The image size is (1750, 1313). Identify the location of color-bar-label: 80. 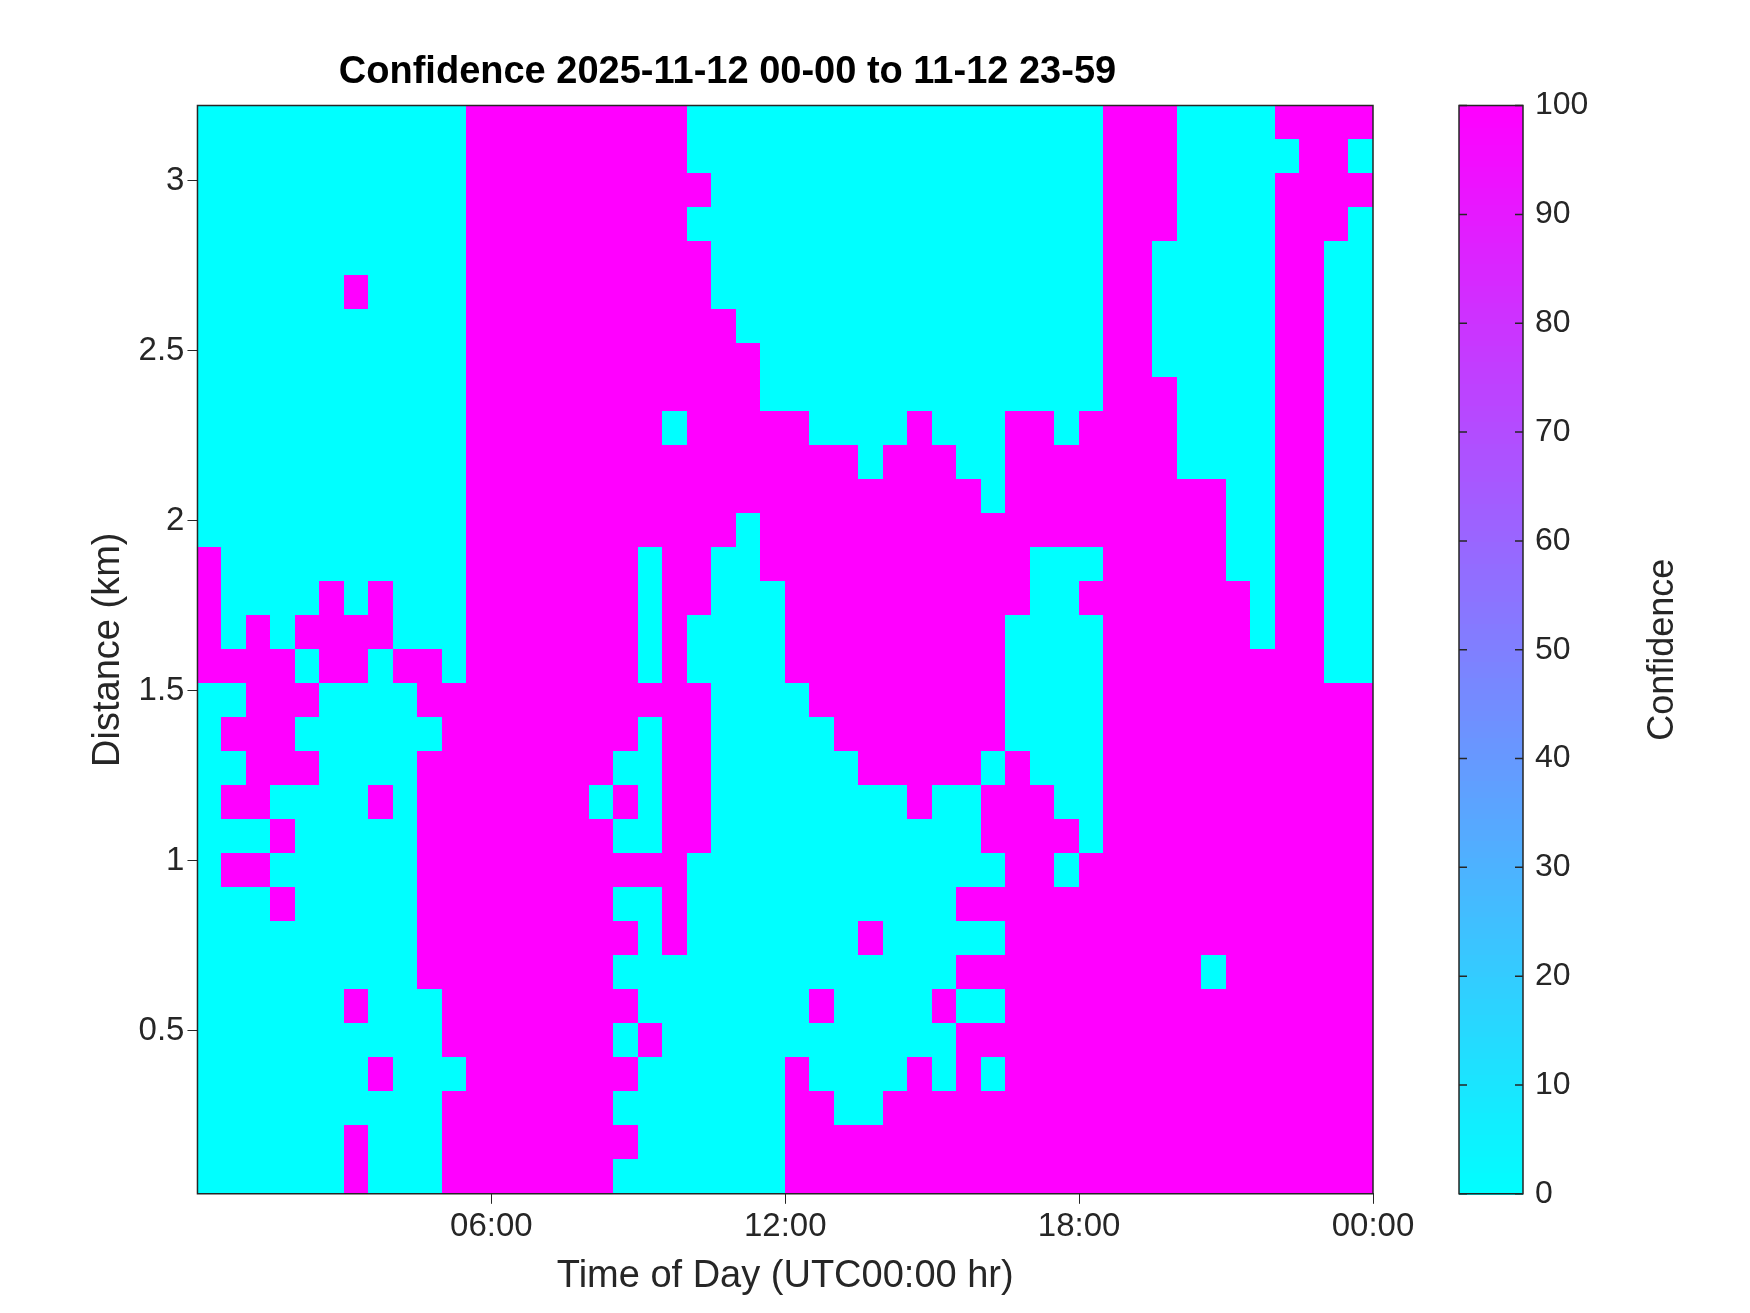
(1553, 321).